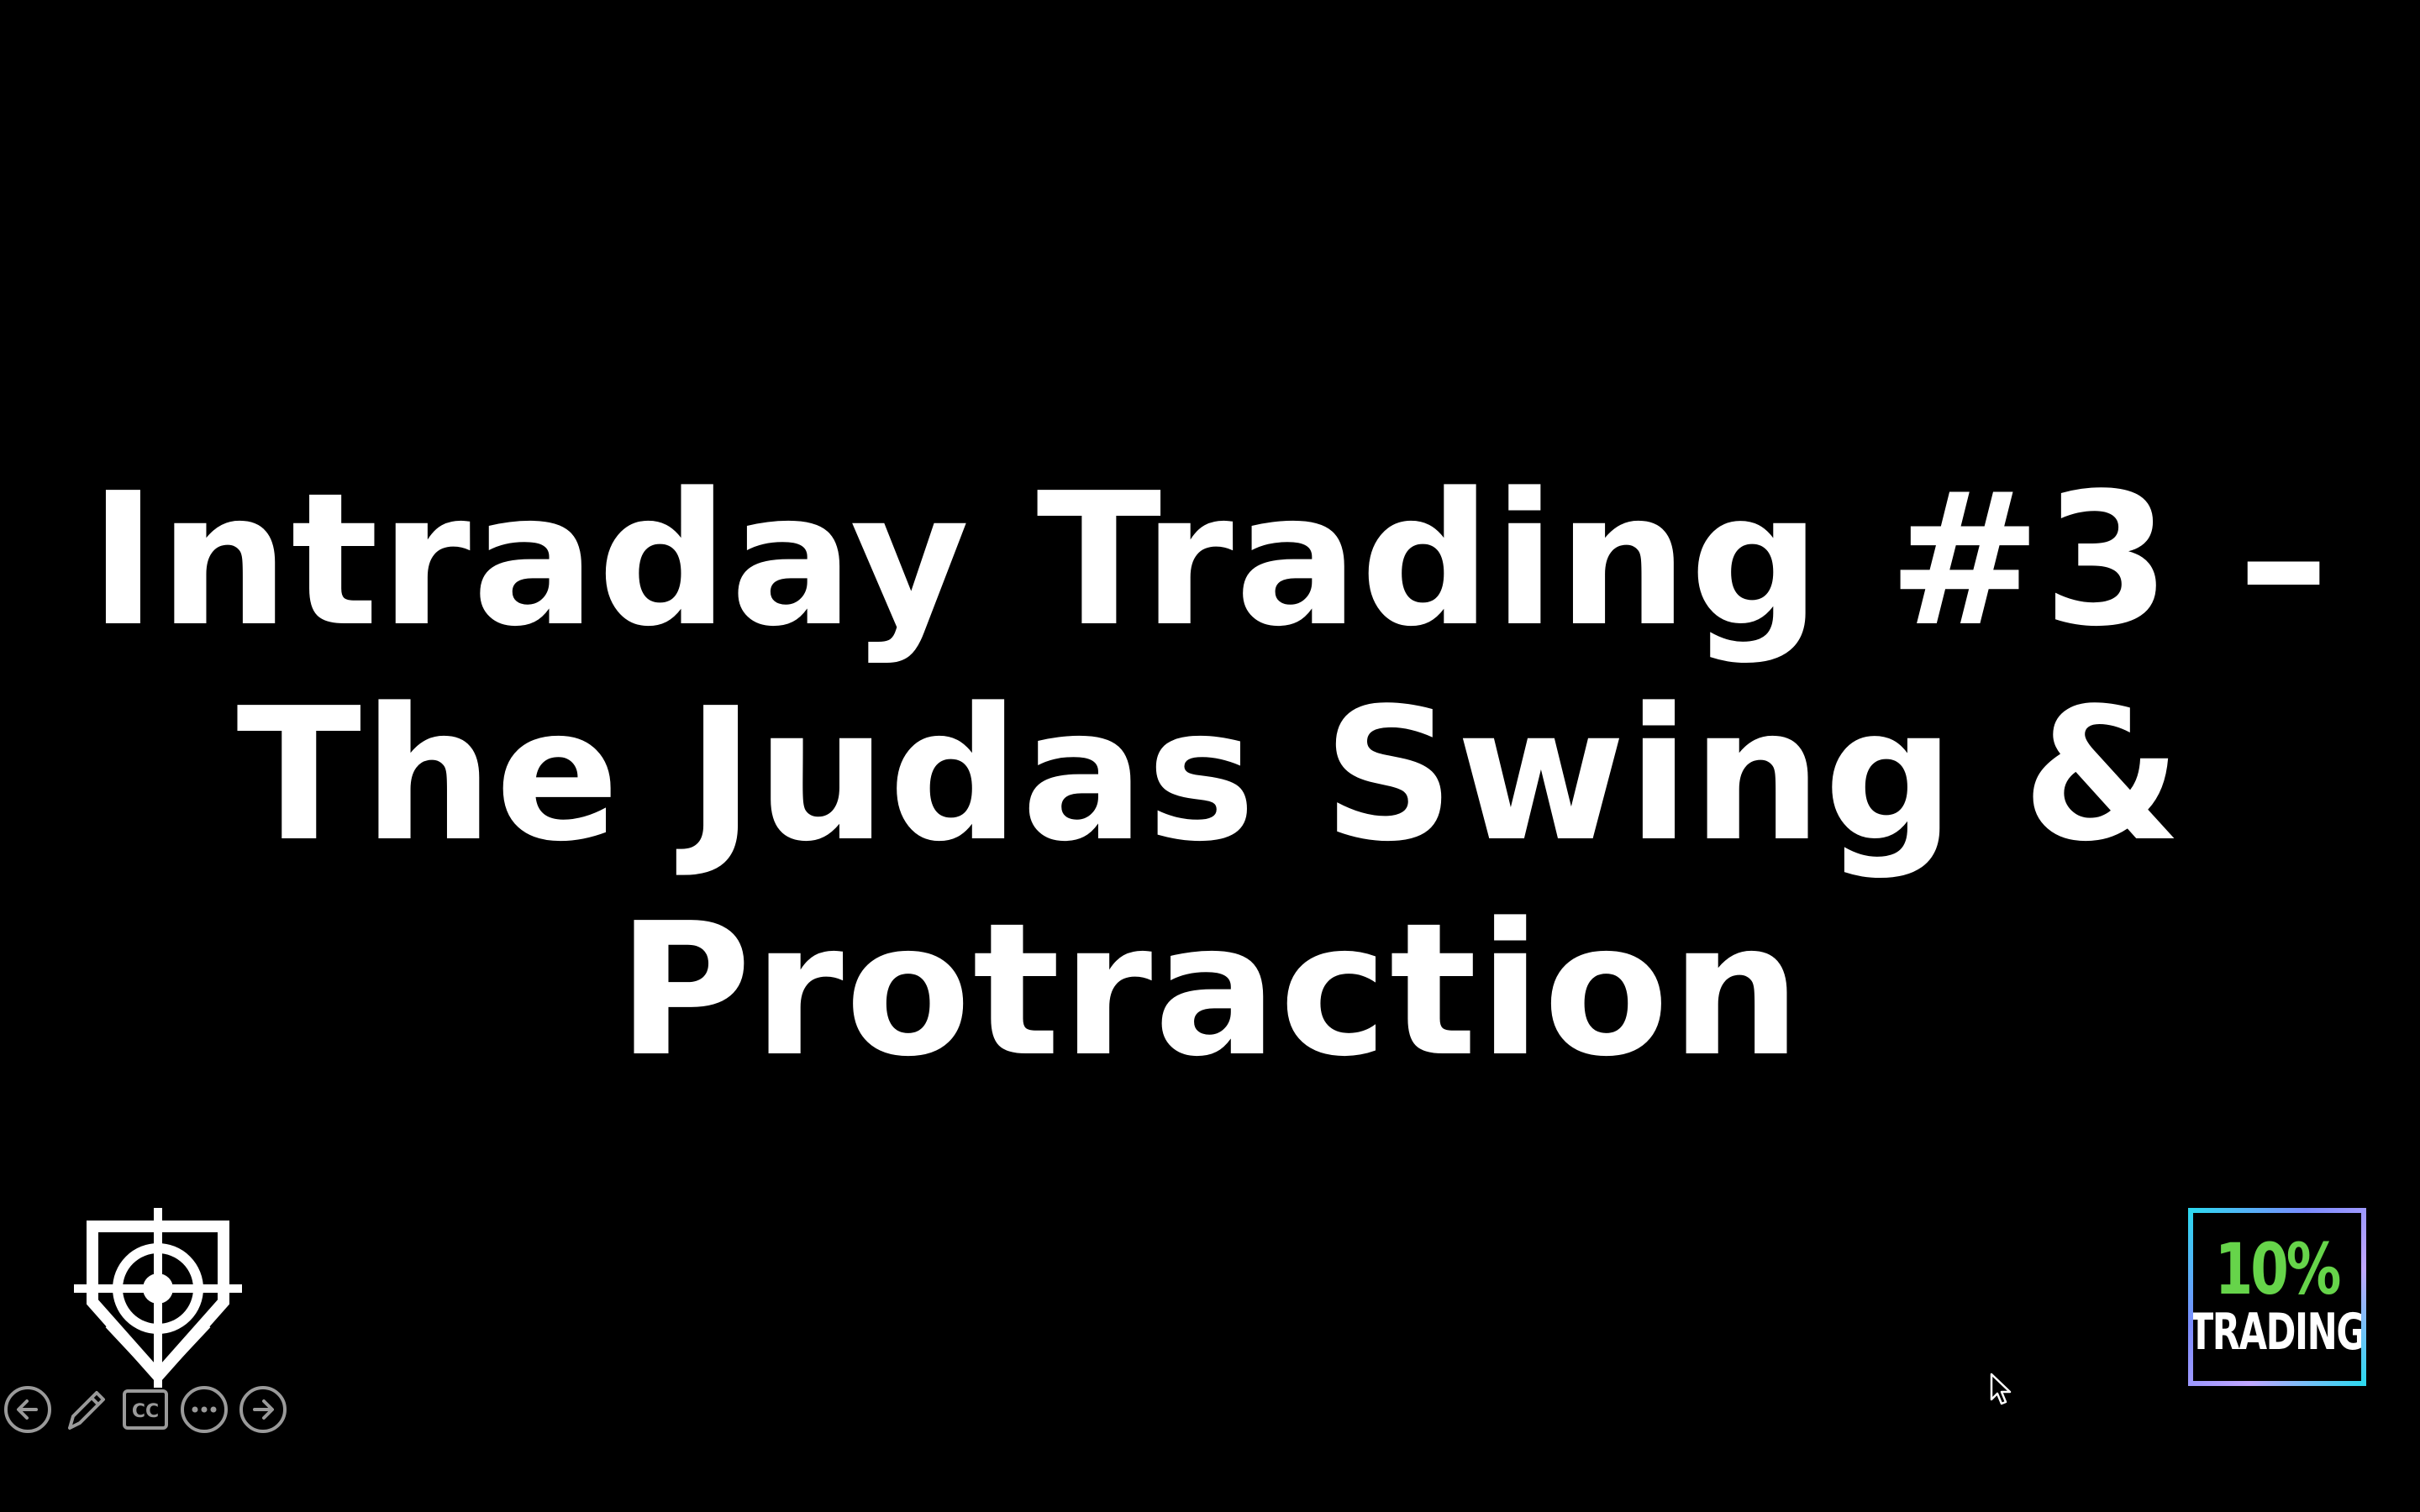  I want to click on previous-slide-button, so click(28, 1409).